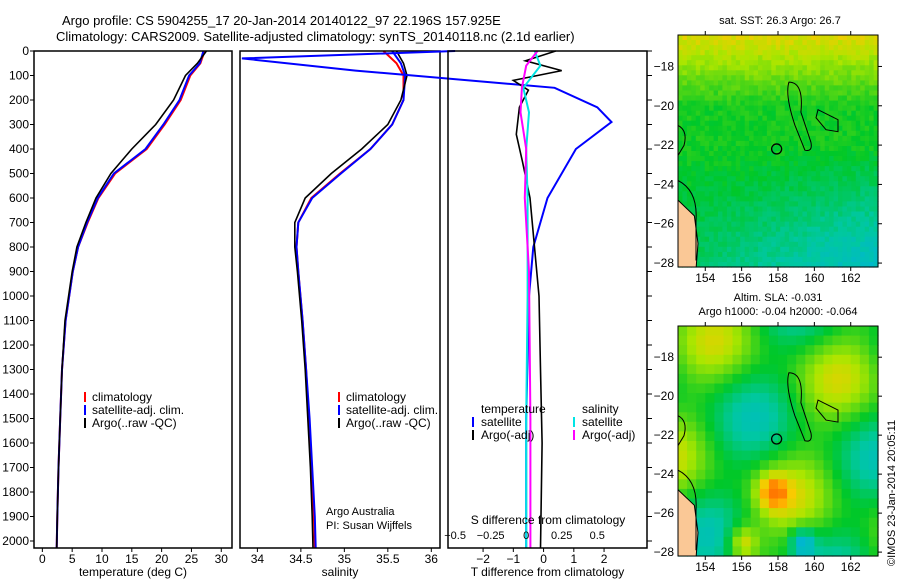  Describe the element at coordinates (664, 474) in the screenshot. I see `y-tick-label: −24` at that location.